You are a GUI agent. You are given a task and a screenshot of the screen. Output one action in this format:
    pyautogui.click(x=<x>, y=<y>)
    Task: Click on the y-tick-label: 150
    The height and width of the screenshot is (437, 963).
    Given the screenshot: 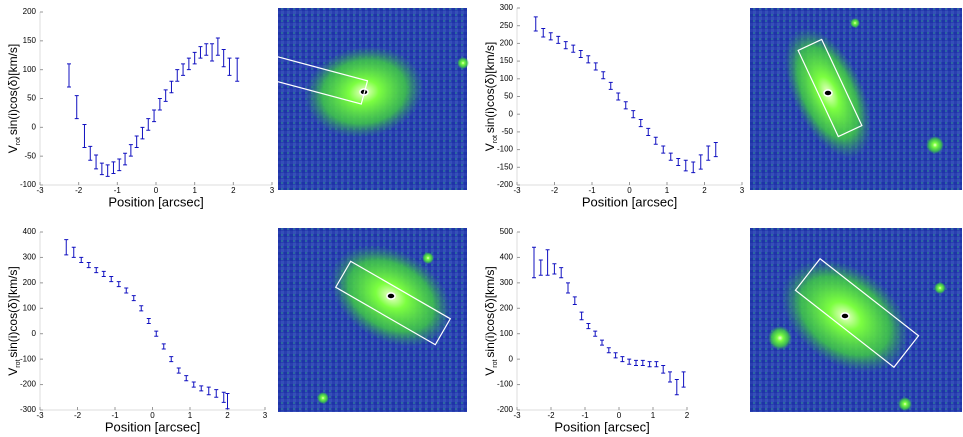 What is the action you would take?
    pyautogui.click(x=30, y=40)
    